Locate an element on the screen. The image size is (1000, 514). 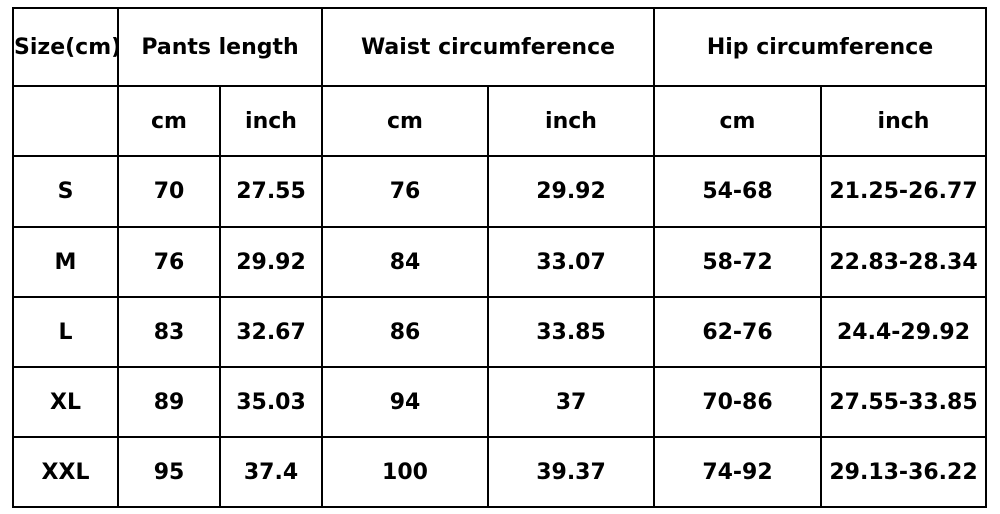
measure-cell: 29.13-36.22 is located at coordinates (903, 472).